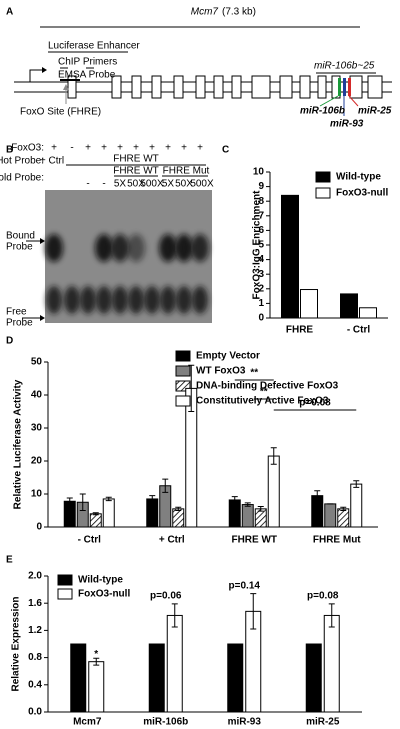 The image size is (400, 729). Describe the element at coordinates (261, 245) in the screenshot. I see `y-tick-label: 5` at that location.